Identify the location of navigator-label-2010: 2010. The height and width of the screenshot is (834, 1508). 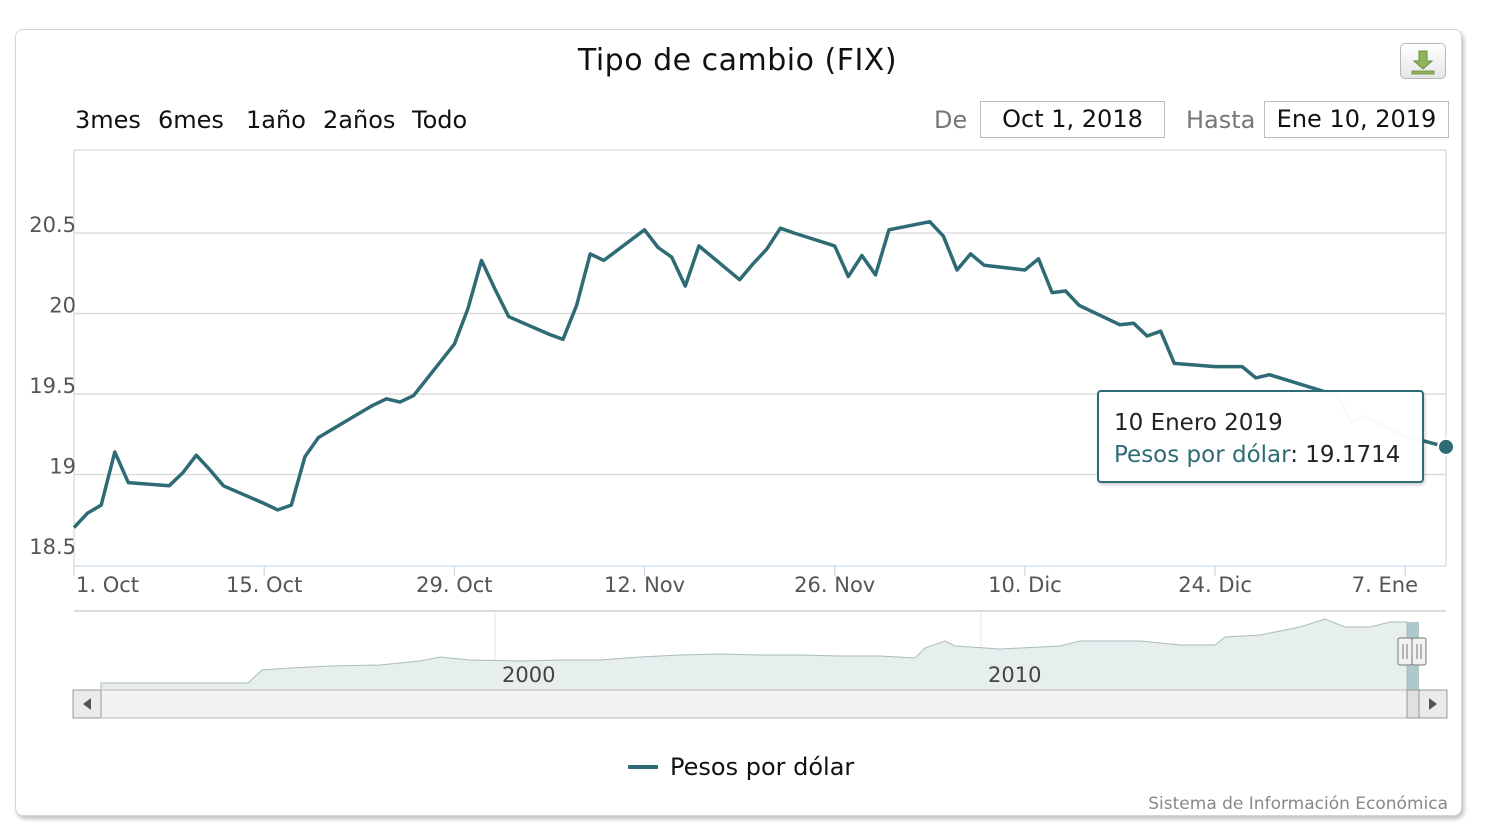
(1014, 675).